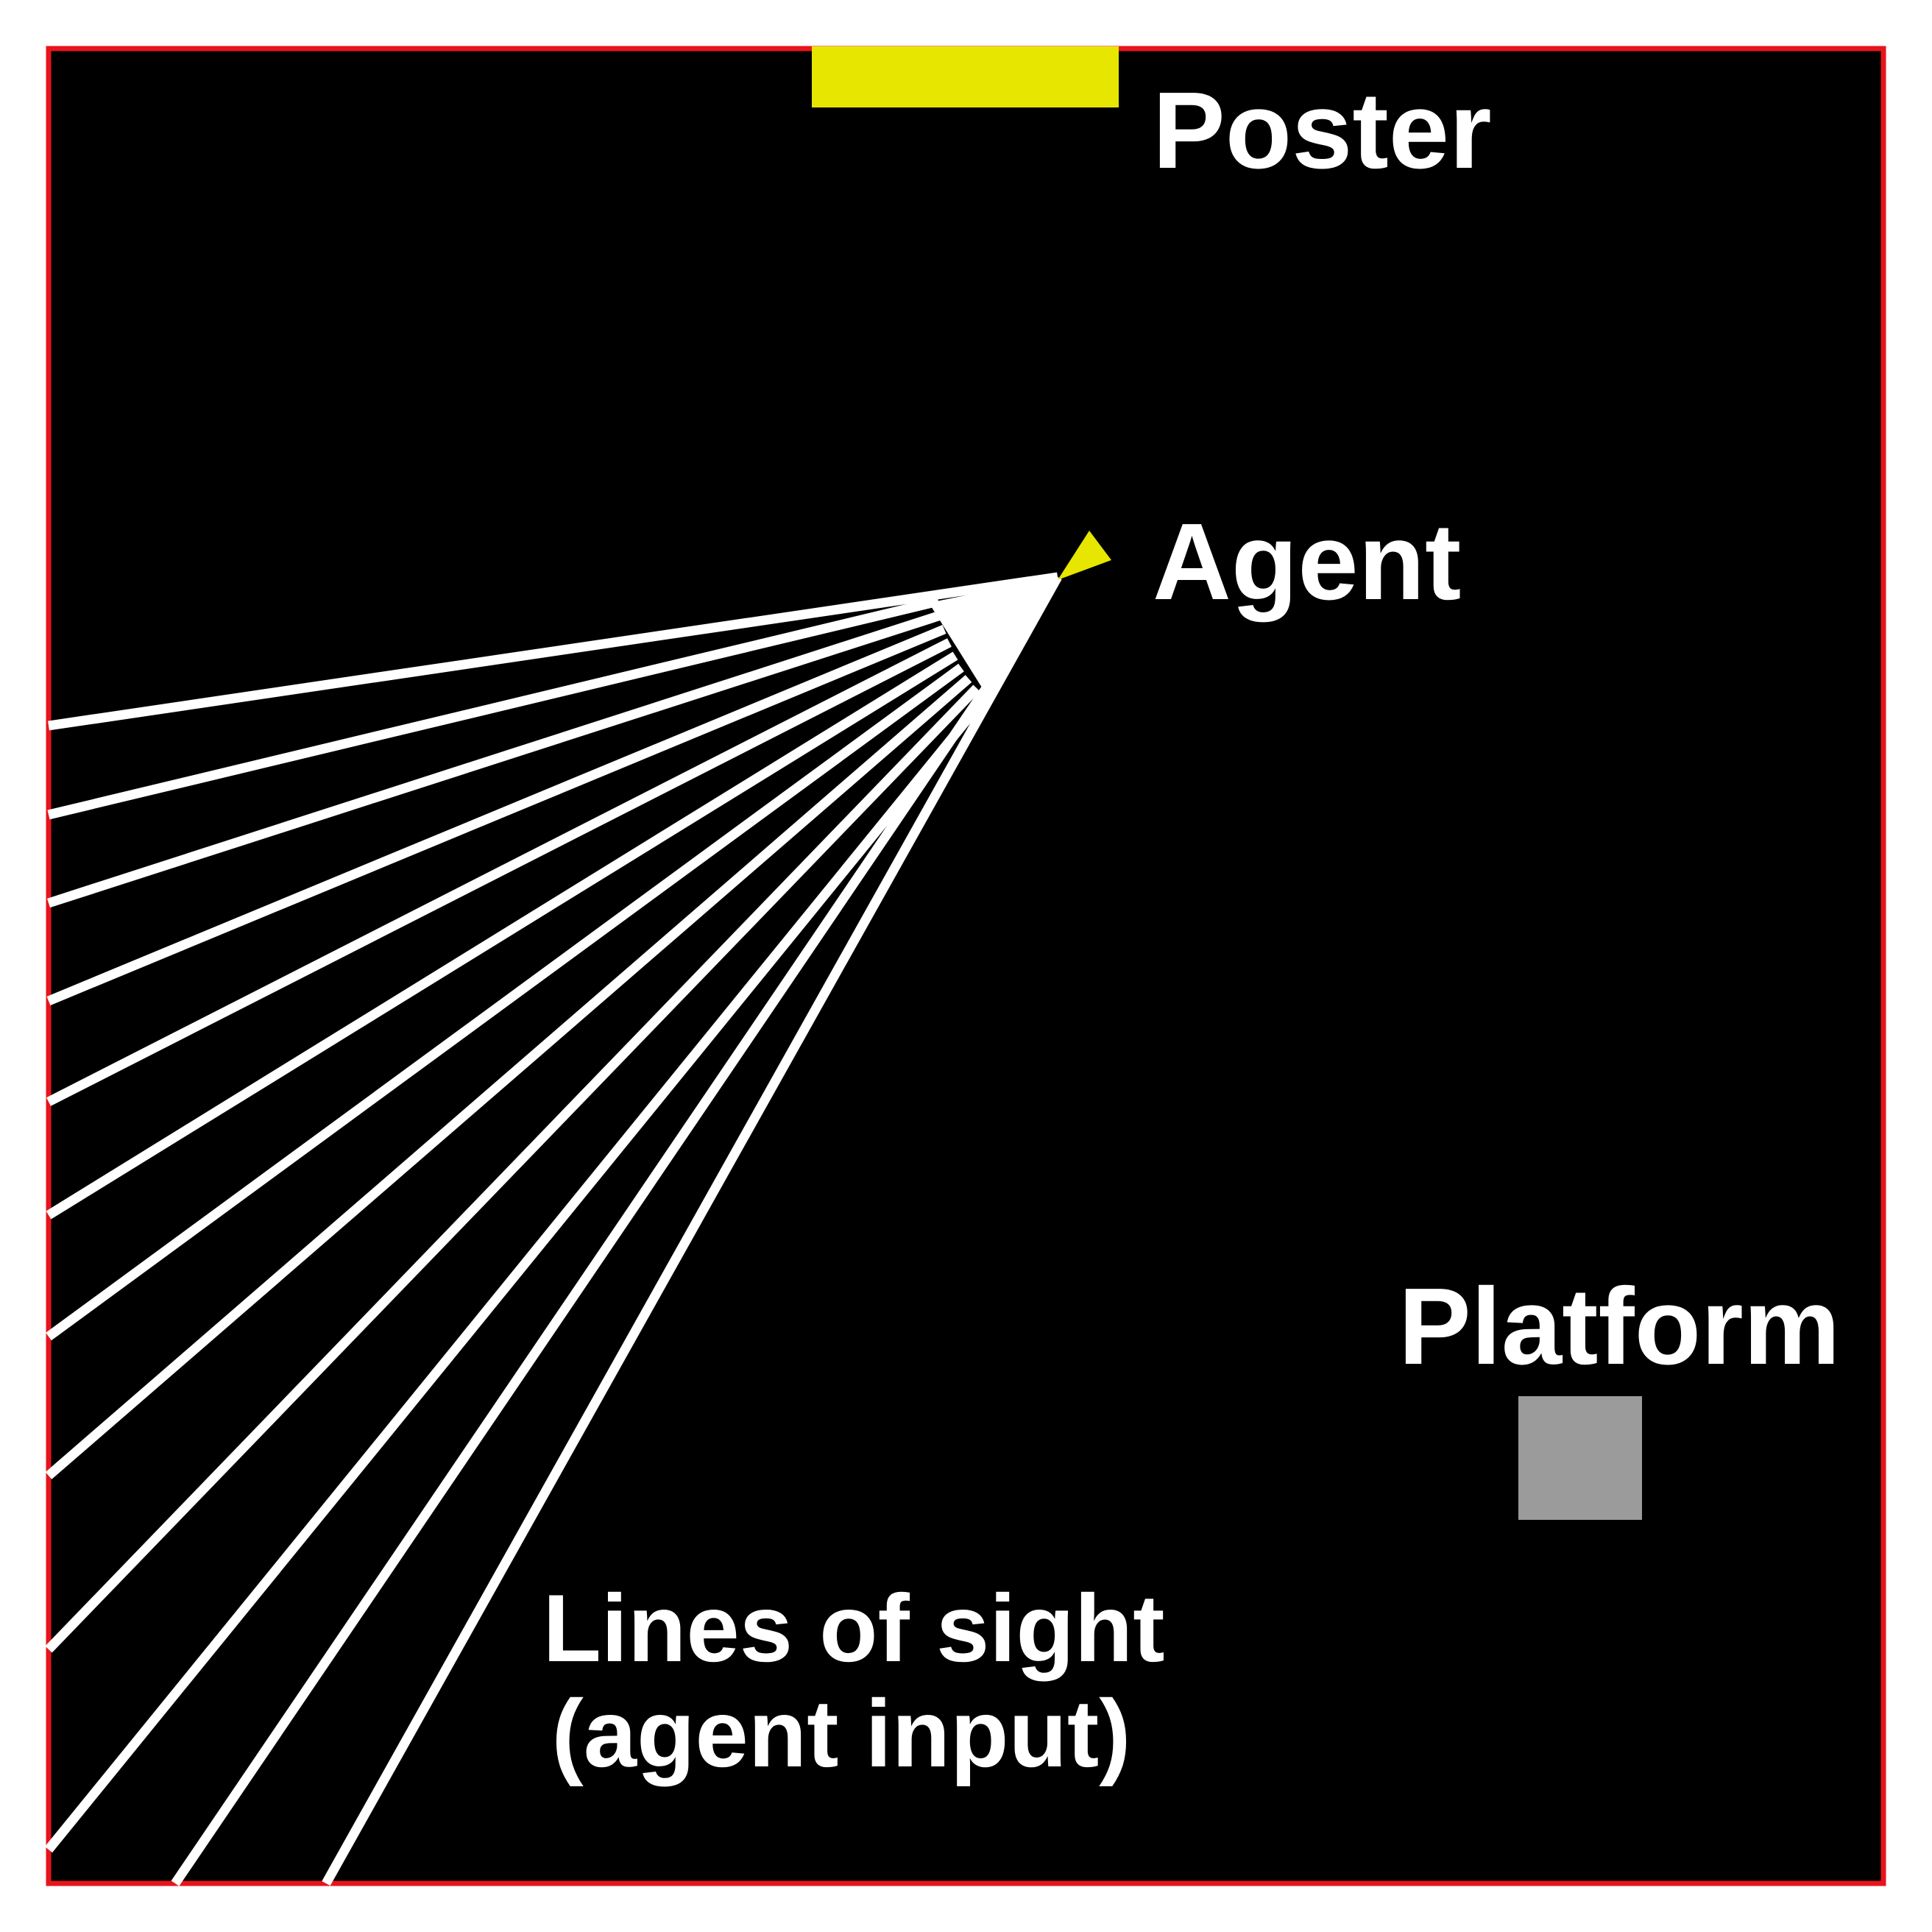 Image resolution: width=1932 pixels, height=1932 pixels. What do you see at coordinates (1084, 555) in the screenshot?
I see `triangle-agent-icon` at bounding box center [1084, 555].